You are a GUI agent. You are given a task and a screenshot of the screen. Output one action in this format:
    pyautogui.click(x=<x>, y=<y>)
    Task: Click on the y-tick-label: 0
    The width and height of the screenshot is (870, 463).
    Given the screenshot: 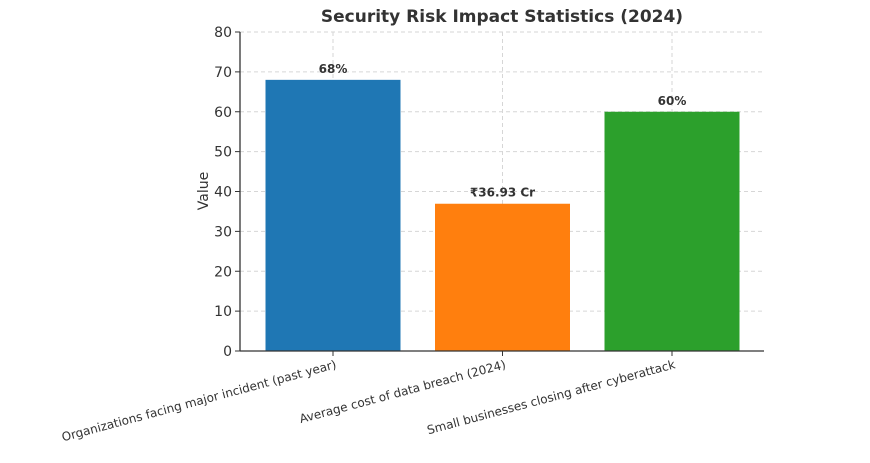 What is the action you would take?
    pyautogui.click(x=227, y=352)
    